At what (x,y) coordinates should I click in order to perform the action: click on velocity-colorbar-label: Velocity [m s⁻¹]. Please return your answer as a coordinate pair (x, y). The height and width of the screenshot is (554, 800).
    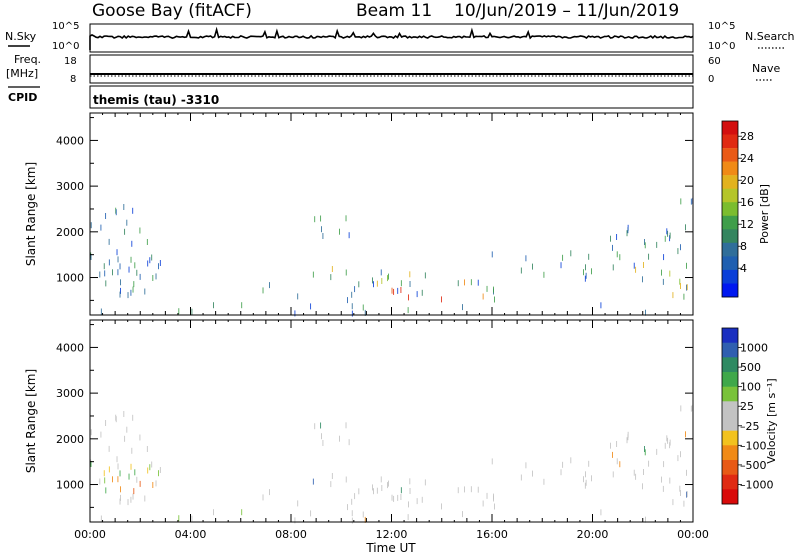
    Looking at the image, I should click on (771, 420).